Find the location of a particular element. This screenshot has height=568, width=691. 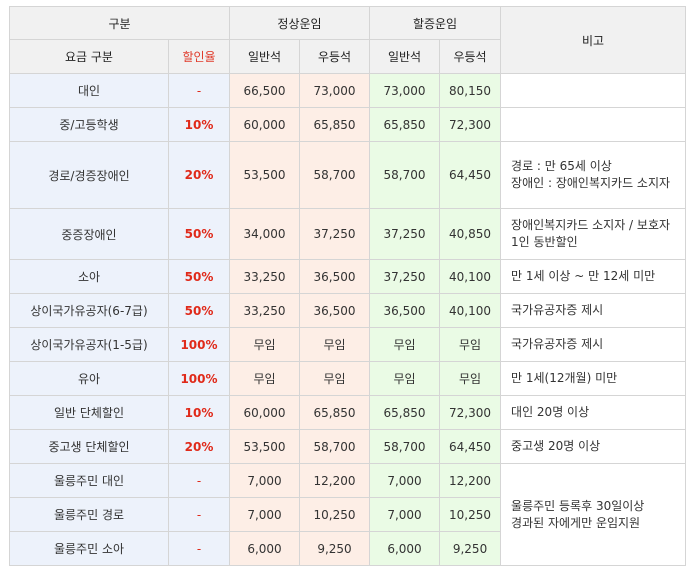

table-row: 울릉주민 소아 -6,000 9,250 6,000 9,250 is located at coordinates (347, 548).